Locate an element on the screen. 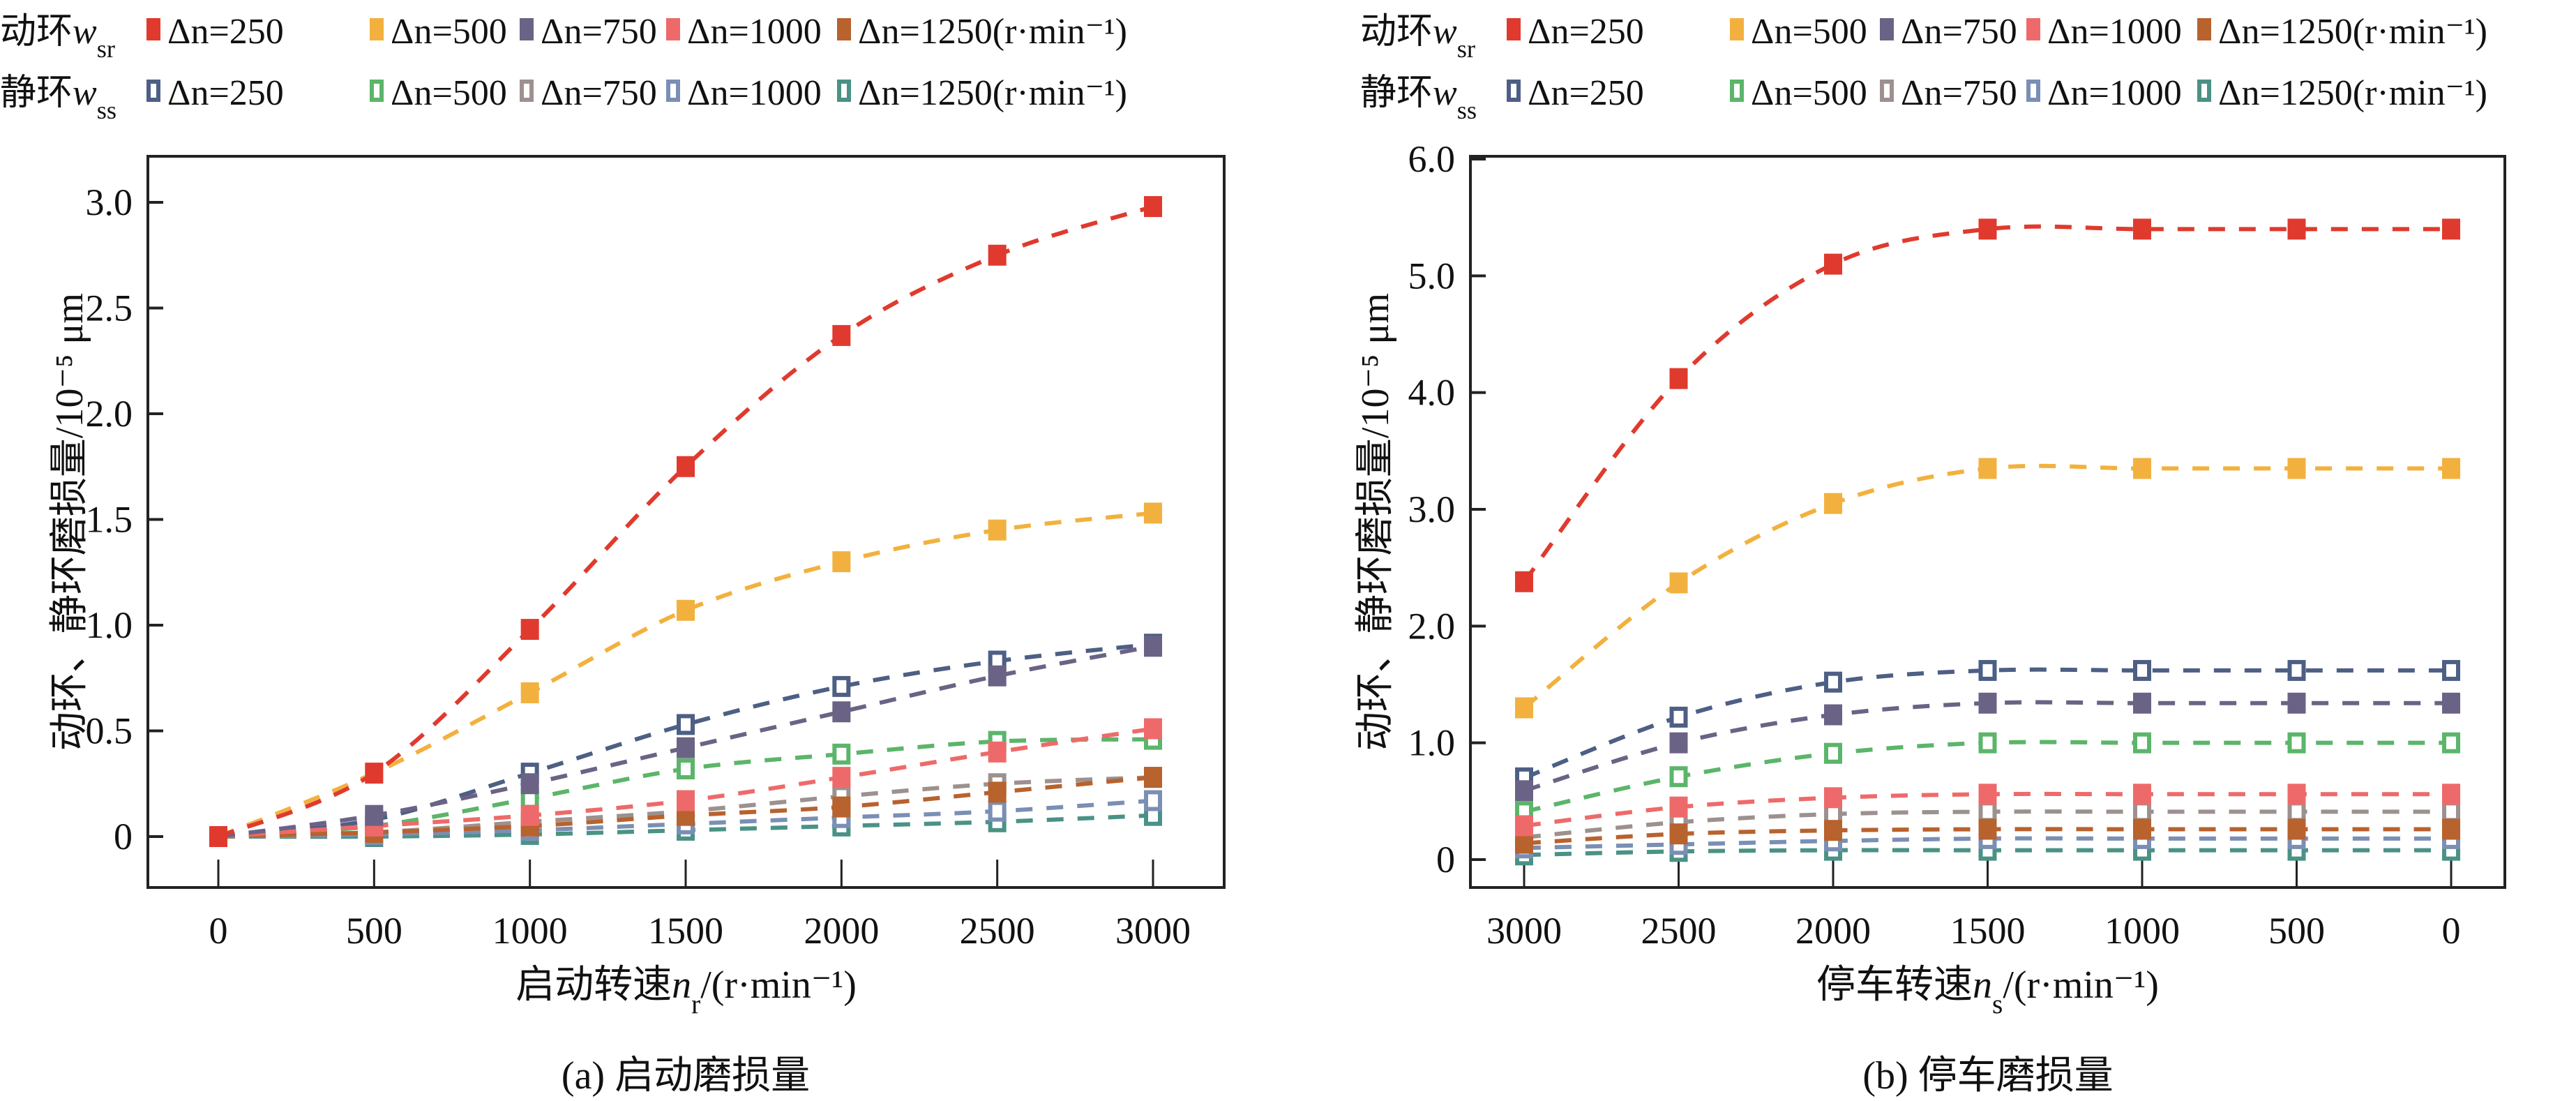  x-tick-label: 2000 is located at coordinates (841, 931).